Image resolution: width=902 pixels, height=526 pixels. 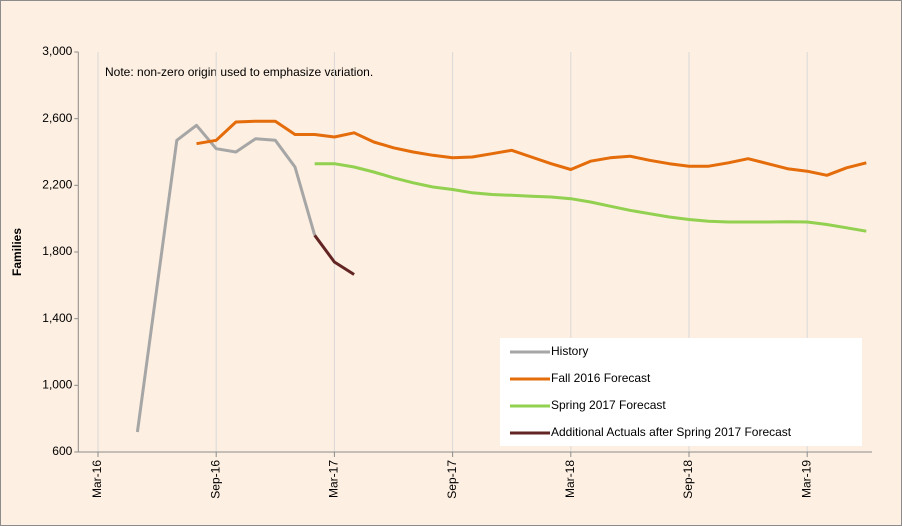 What do you see at coordinates (215, 479) in the screenshot?
I see `x-tick-label: Sep-16` at bounding box center [215, 479].